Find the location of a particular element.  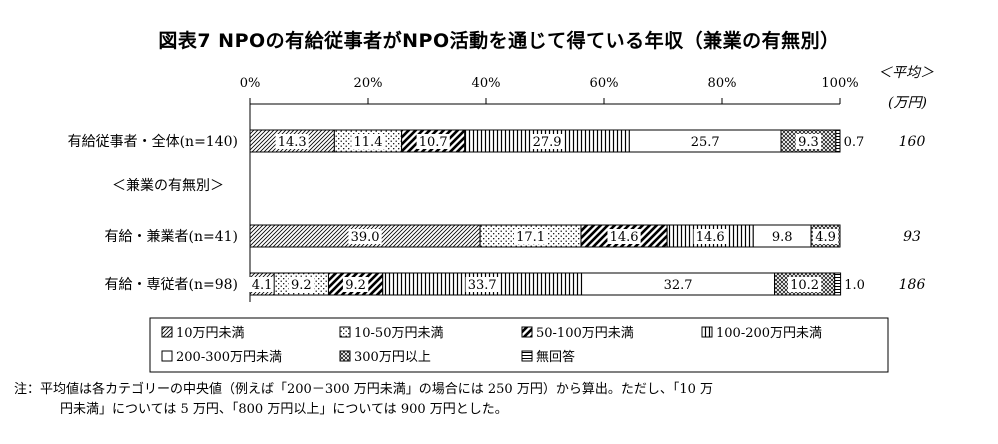

average-value: 160 is located at coordinates (912, 142).